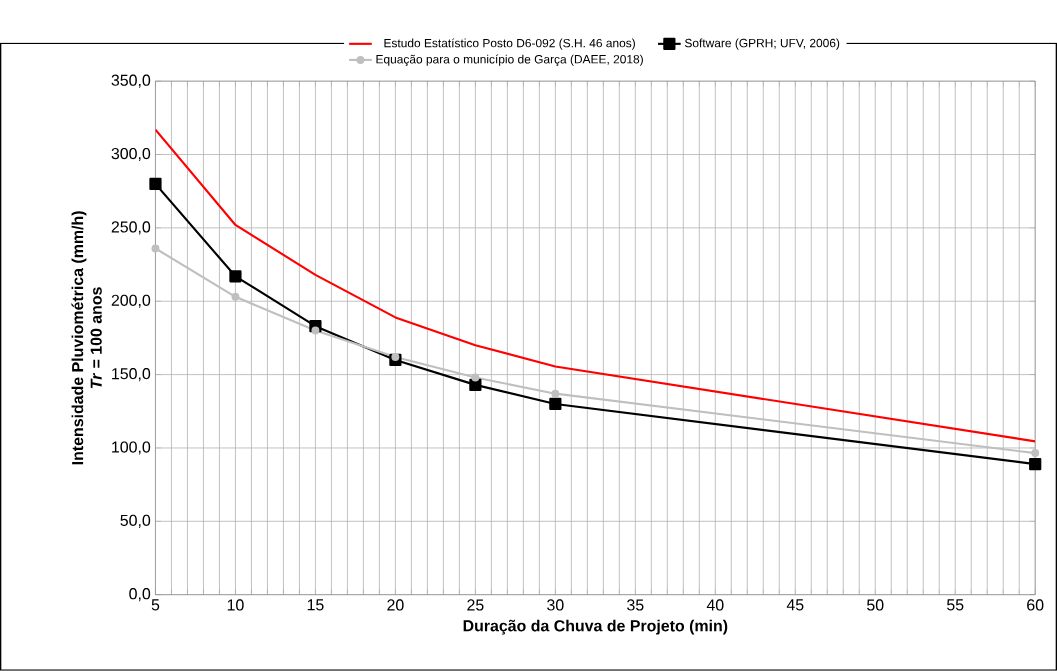  What do you see at coordinates (131, 155) in the screenshot?
I see `y-tick-label: 300,0` at bounding box center [131, 155].